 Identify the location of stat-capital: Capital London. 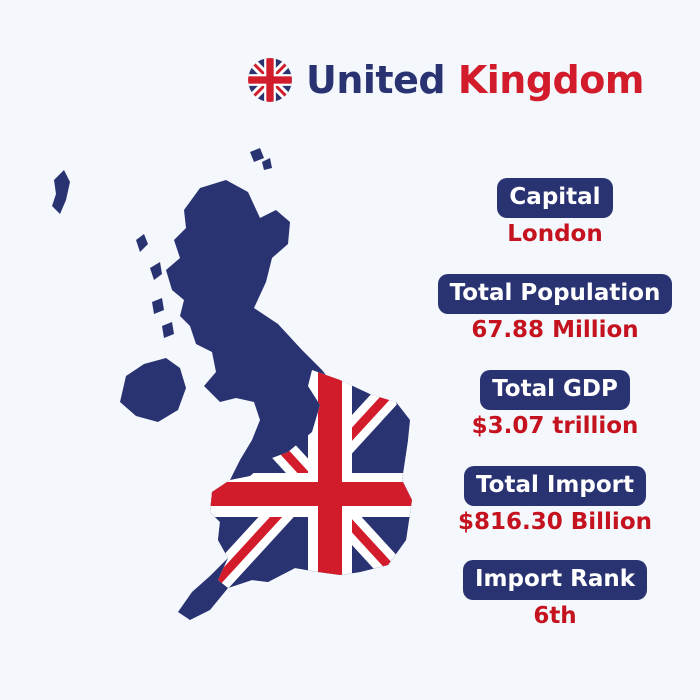
(555, 212).